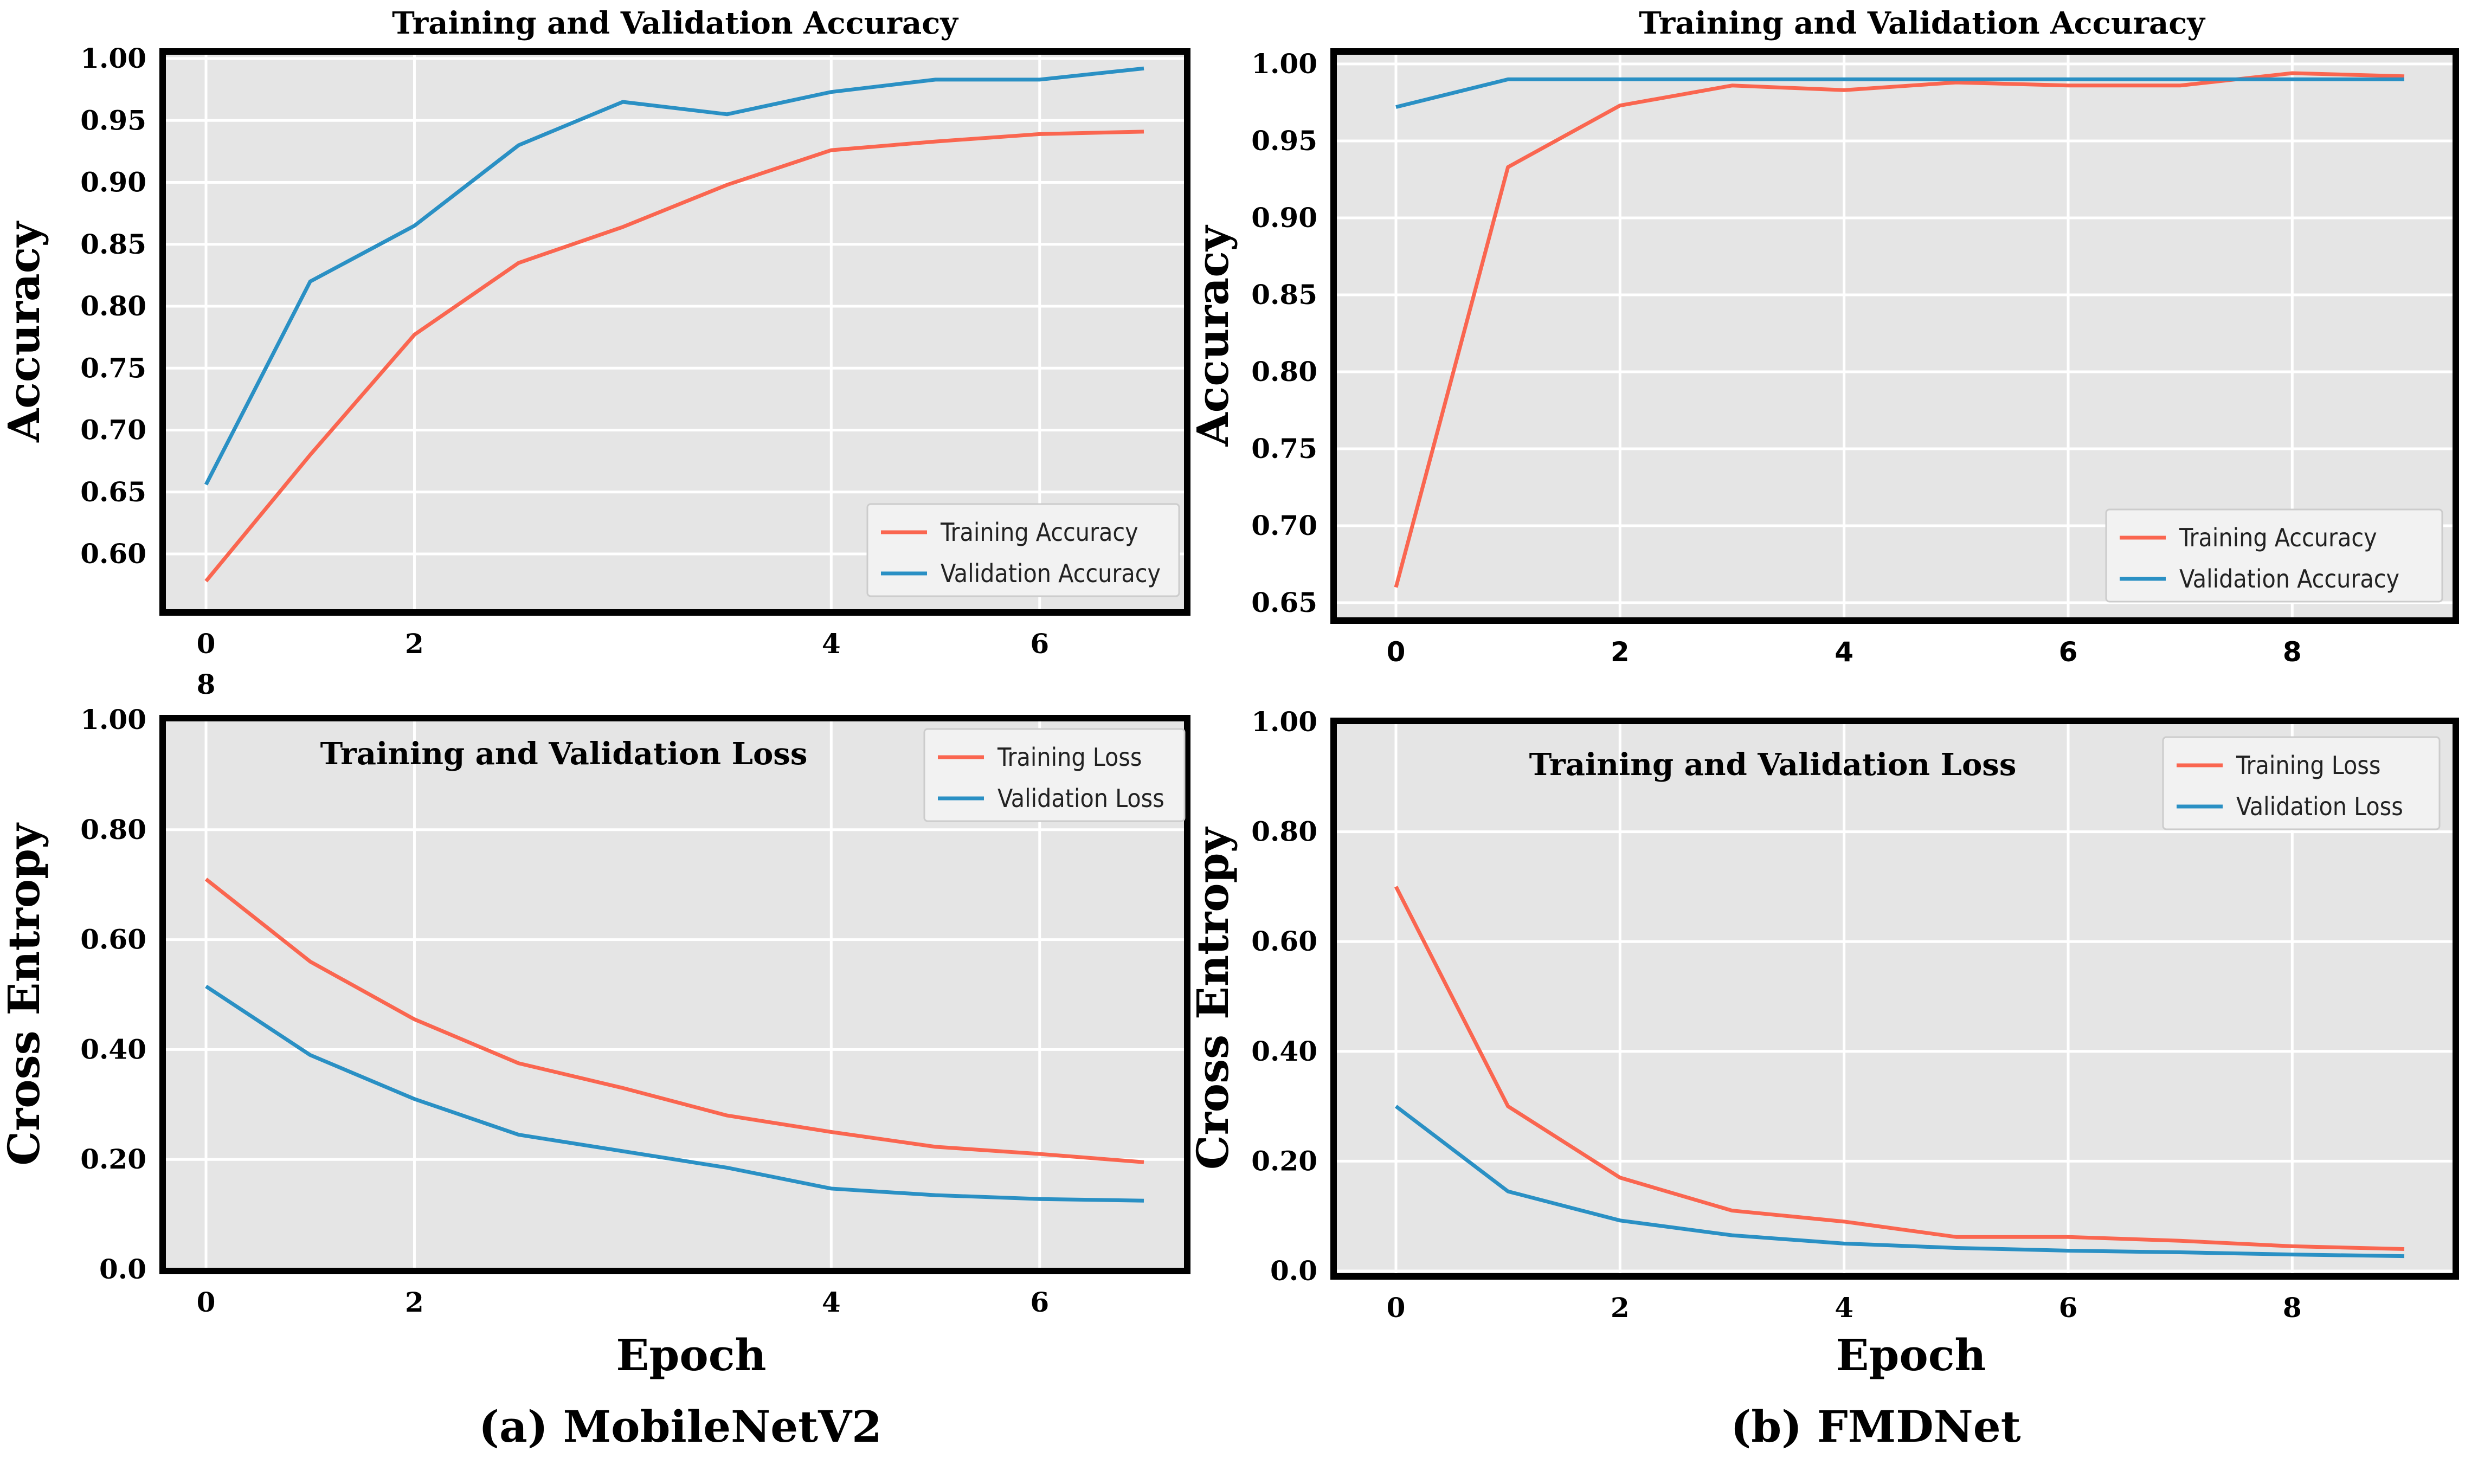  What do you see at coordinates (206, 684) in the screenshot?
I see `x-tick-label-extra: 8` at bounding box center [206, 684].